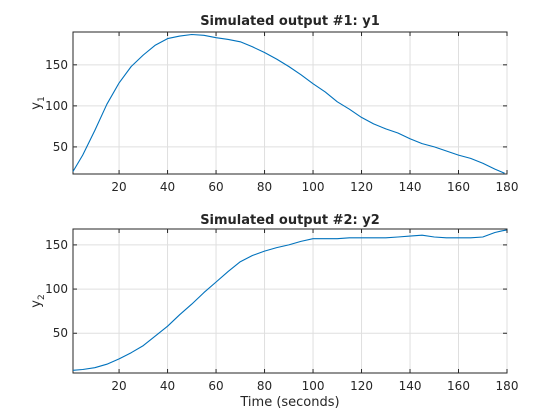 The height and width of the screenshot is (420, 560). Describe the element at coordinates (42, 297) in the screenshot. I see `y-axis-label-2-subscript: 2` at that location.